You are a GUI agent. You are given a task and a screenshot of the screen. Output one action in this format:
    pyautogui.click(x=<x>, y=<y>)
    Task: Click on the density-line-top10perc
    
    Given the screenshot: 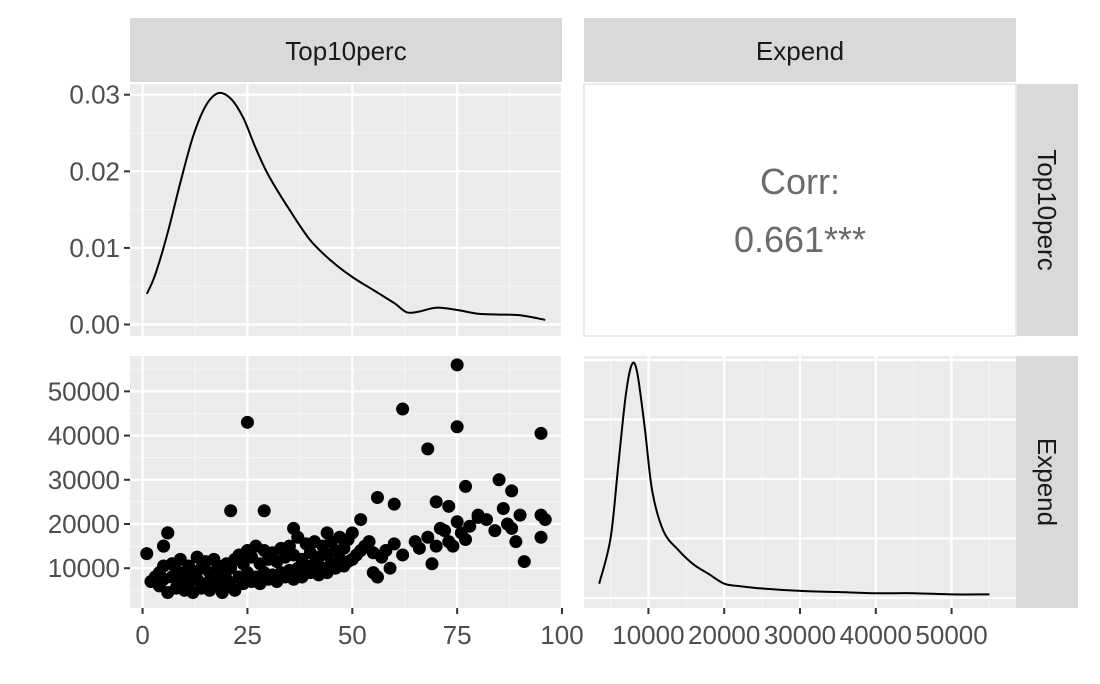 What is the action you would take?
    pyautogui.click(x=345, y=206)
    